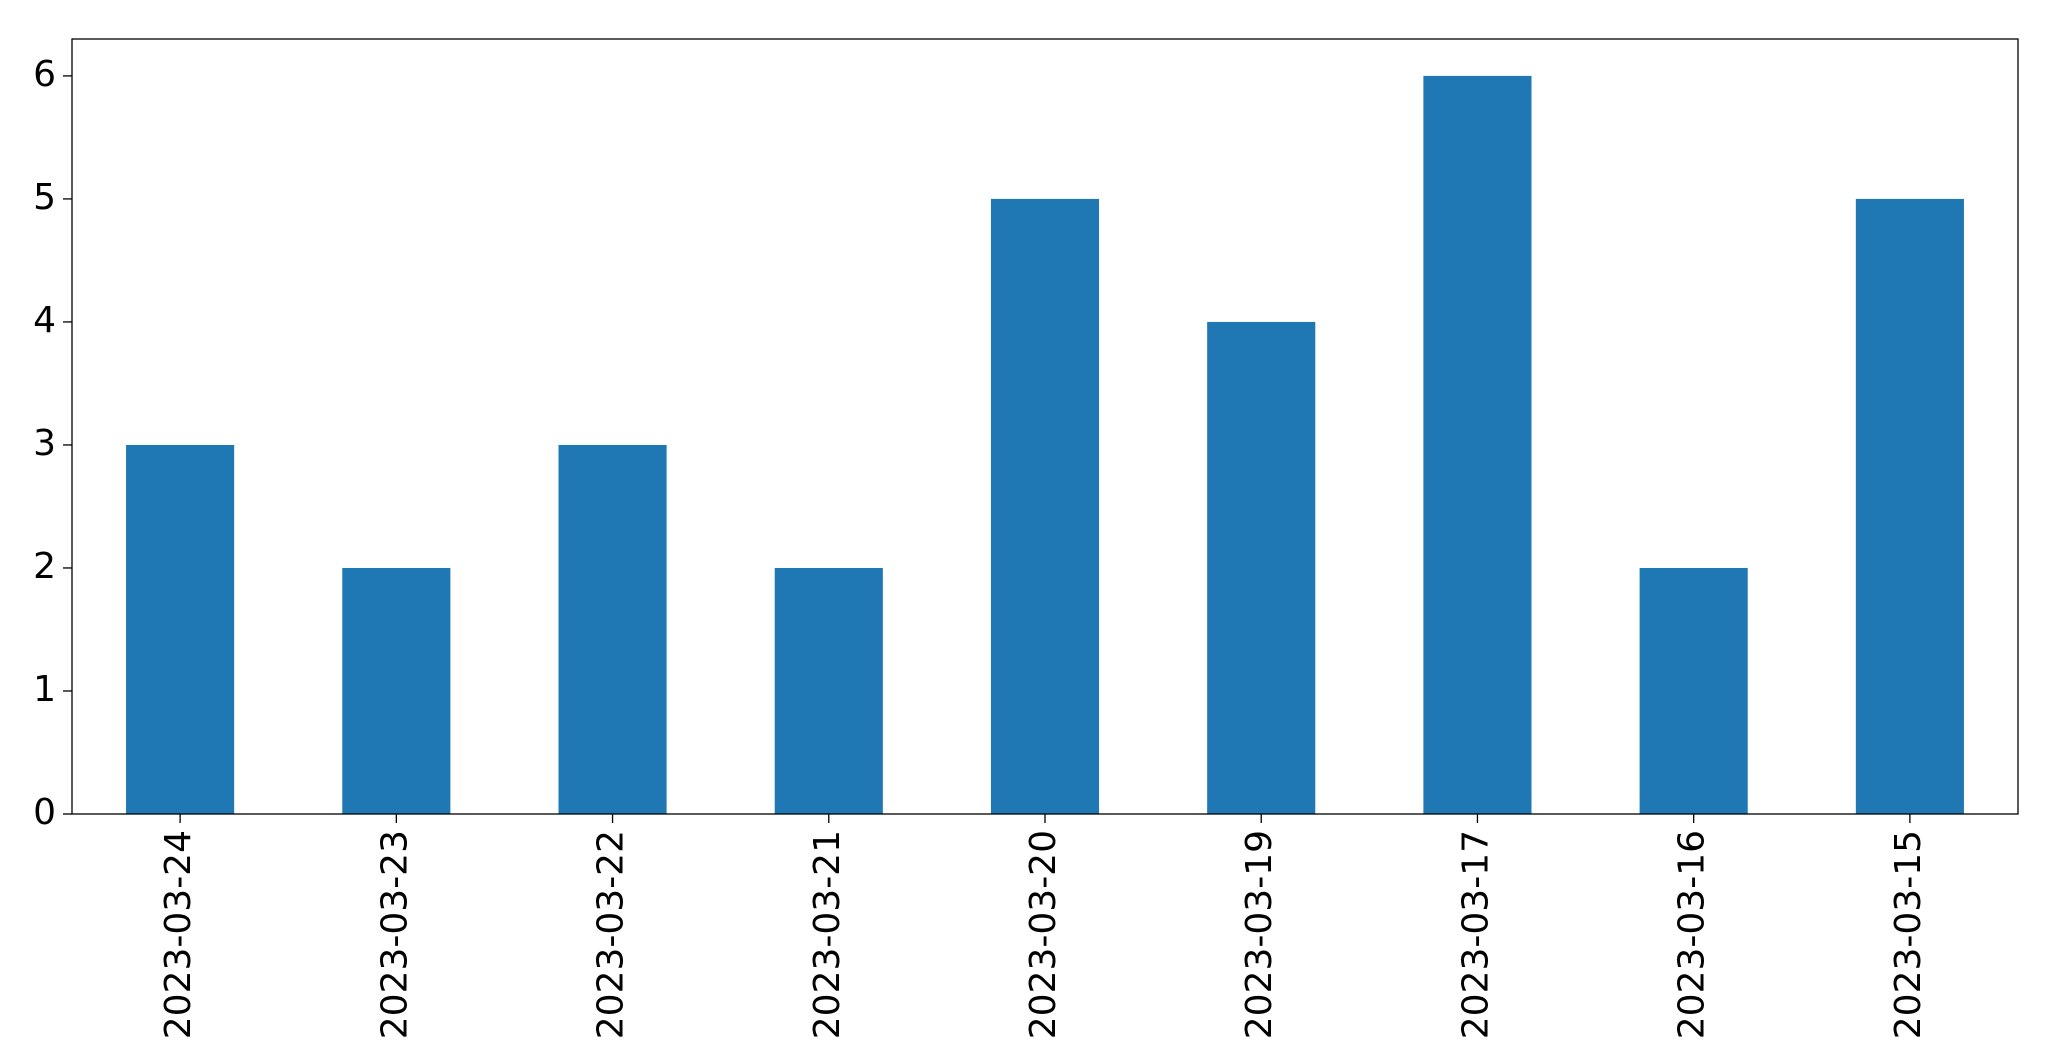 Image resolution: width=2049 pixels, height=1061 pixels. Describe the element at coordinates (44, 74) in the screenshot. I see `y-tick-label: 6` at that location.